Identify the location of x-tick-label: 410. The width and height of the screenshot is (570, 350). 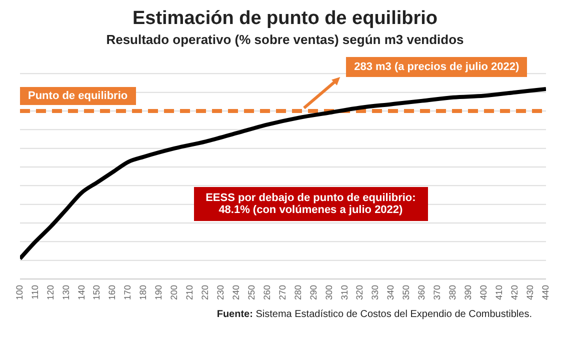
(499, 292).